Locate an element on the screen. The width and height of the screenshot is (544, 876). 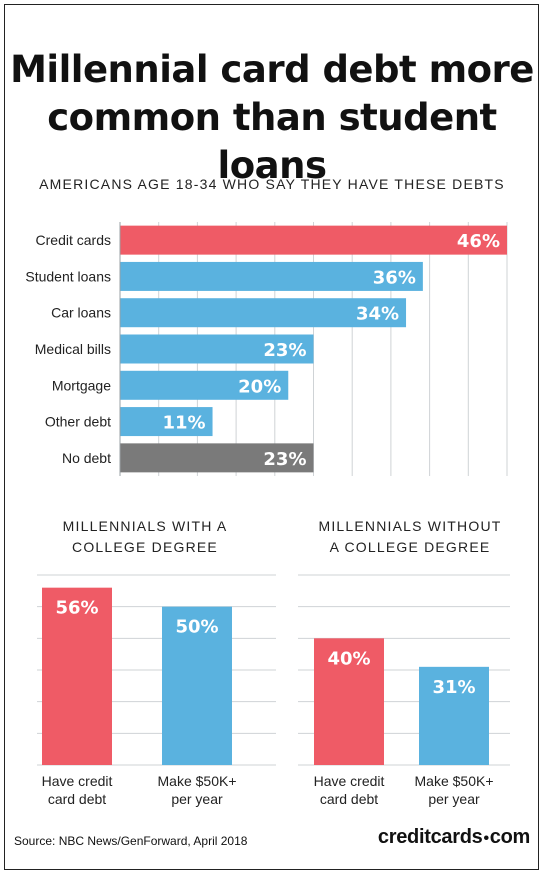
panel-college-title: MILLENNIALS WITH A COLLEGE DEGREE is located at coordinates (145, 537).